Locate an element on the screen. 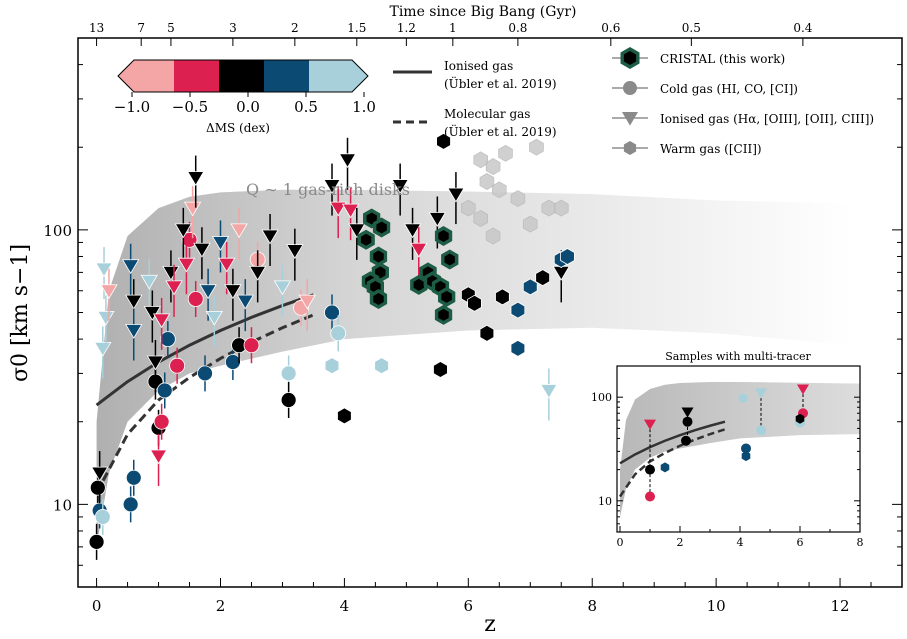 The height and width of the screenshot is (639, 907). inset-ticks: 0 2 4 6 8 10 100 is located at coordinates (727, 457).